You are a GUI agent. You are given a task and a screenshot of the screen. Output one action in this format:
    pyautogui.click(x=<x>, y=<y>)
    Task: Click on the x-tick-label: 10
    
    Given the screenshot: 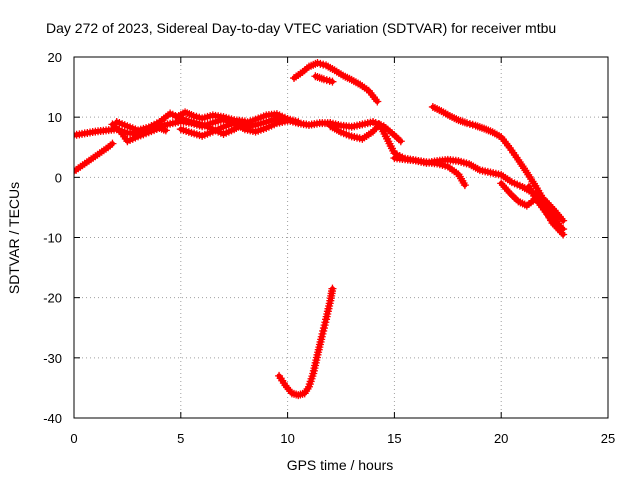 What is the action you would take?
    pyautogui.click(x=287, y=438)
    